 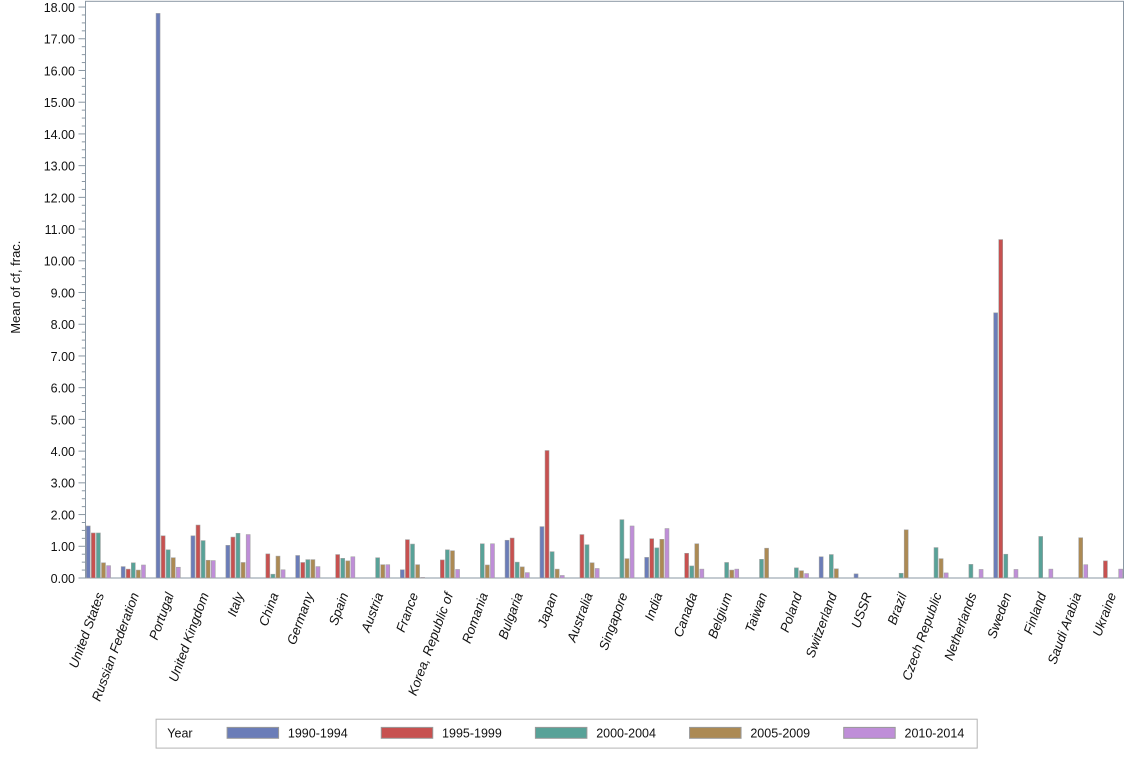 What do you see at coordinates (63, 547) in the screenshot?
I see `svg-text: 1.00` at bounding box center [63, 547].